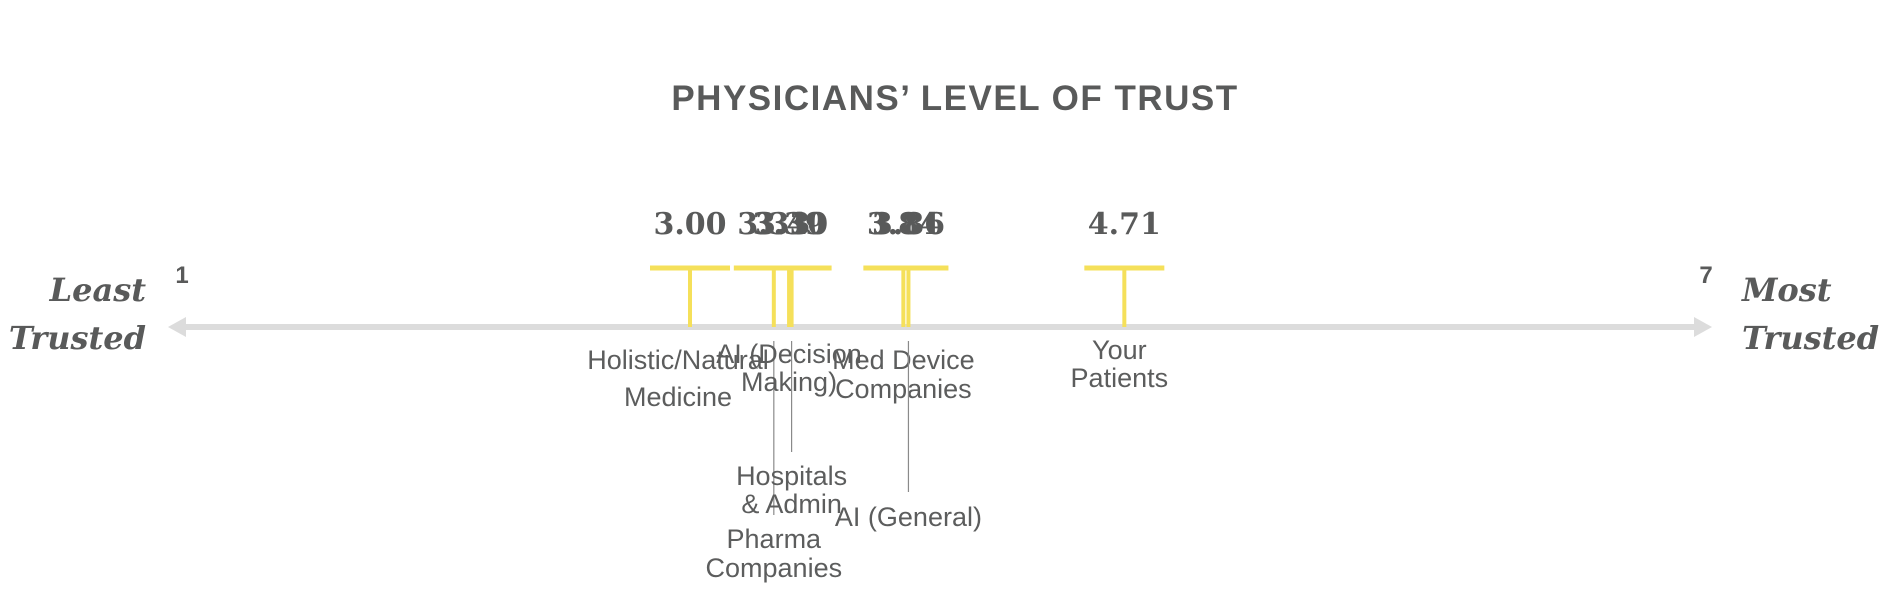 This screenshot has height=590, width=1896. Describe the element at coordinates (903, 360) in the screenshot. I see `category-label: Med Device` at that location.